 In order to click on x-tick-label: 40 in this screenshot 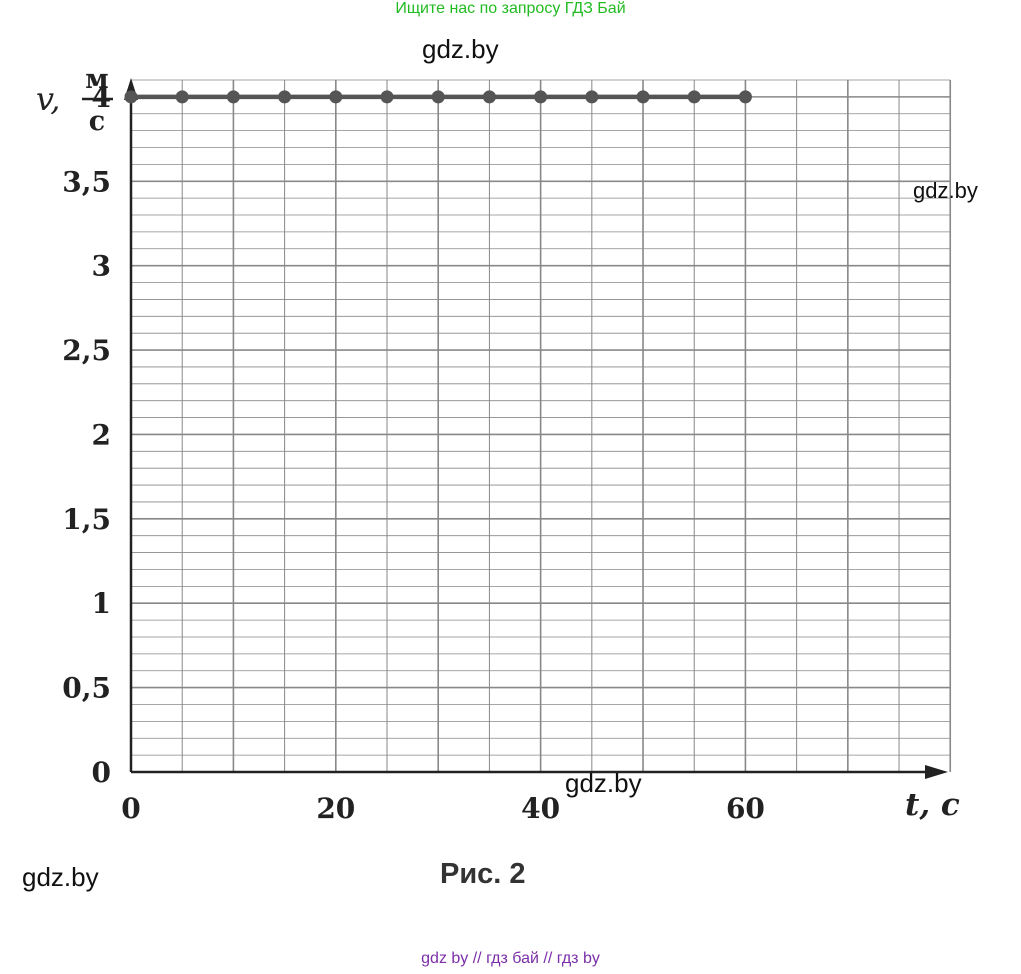, I will do `click(540, 808)`.